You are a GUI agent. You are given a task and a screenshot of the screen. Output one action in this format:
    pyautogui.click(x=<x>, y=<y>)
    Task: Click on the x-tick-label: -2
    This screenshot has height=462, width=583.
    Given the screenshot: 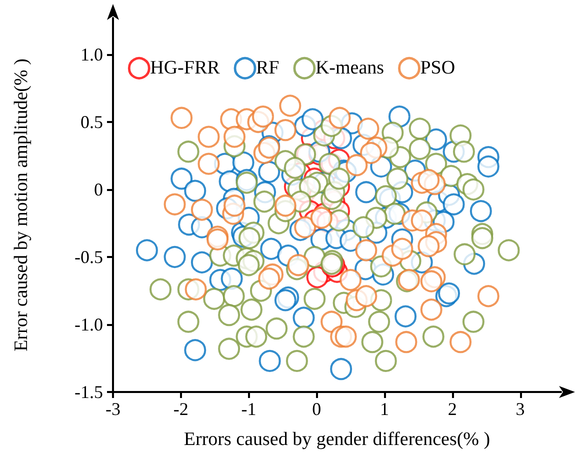 What is the action you would take?
    pyautogui.click(x=180, y=409)
    